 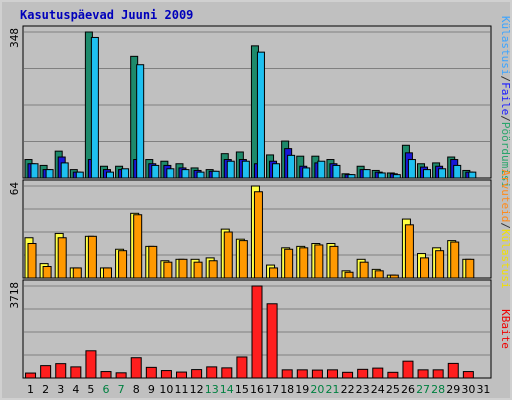 What do you see at coordinates (453, 389) in the screenshot?
I see `x-tick-label: 29` at bounding box center [453, 389].